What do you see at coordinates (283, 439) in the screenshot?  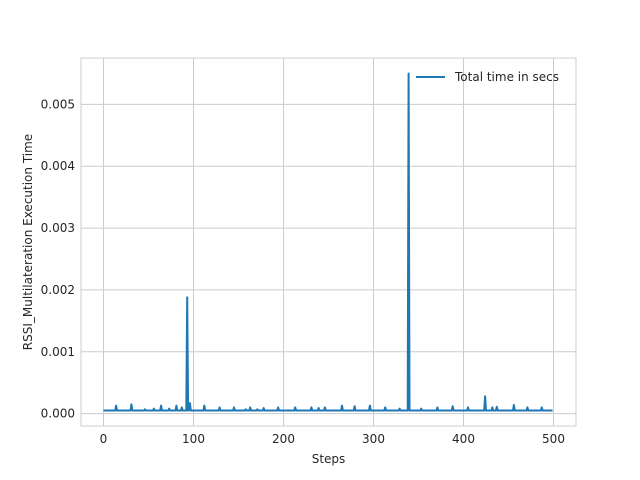 I see `x-tick-label: 200` at bounding box center [283, 439].